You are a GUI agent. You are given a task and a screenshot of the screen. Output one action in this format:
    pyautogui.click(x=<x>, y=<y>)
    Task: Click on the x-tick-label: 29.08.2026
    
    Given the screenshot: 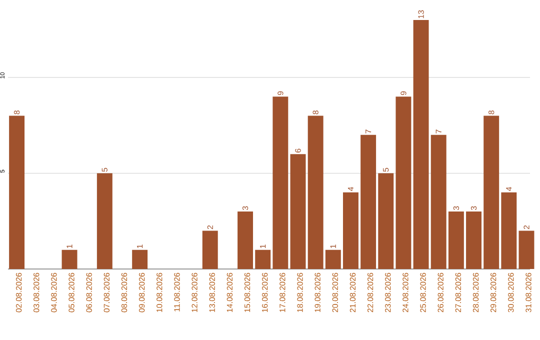 What is the action you would take?
    pyautogui.click(x=493, y=292)
    